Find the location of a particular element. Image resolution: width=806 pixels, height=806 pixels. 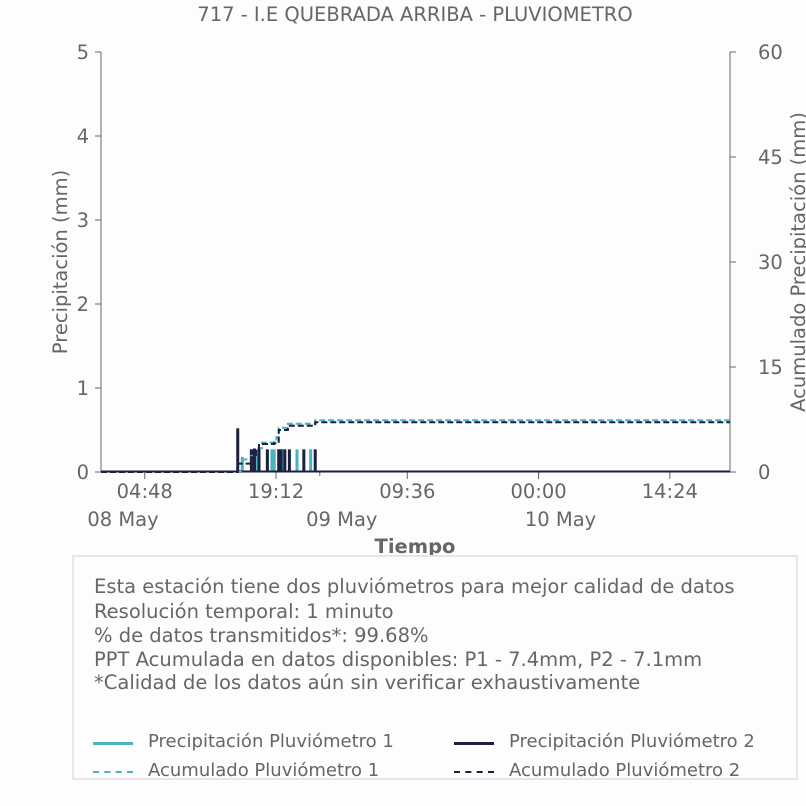

x-tick-label: 14:24 is located at coordinates (670, 491).